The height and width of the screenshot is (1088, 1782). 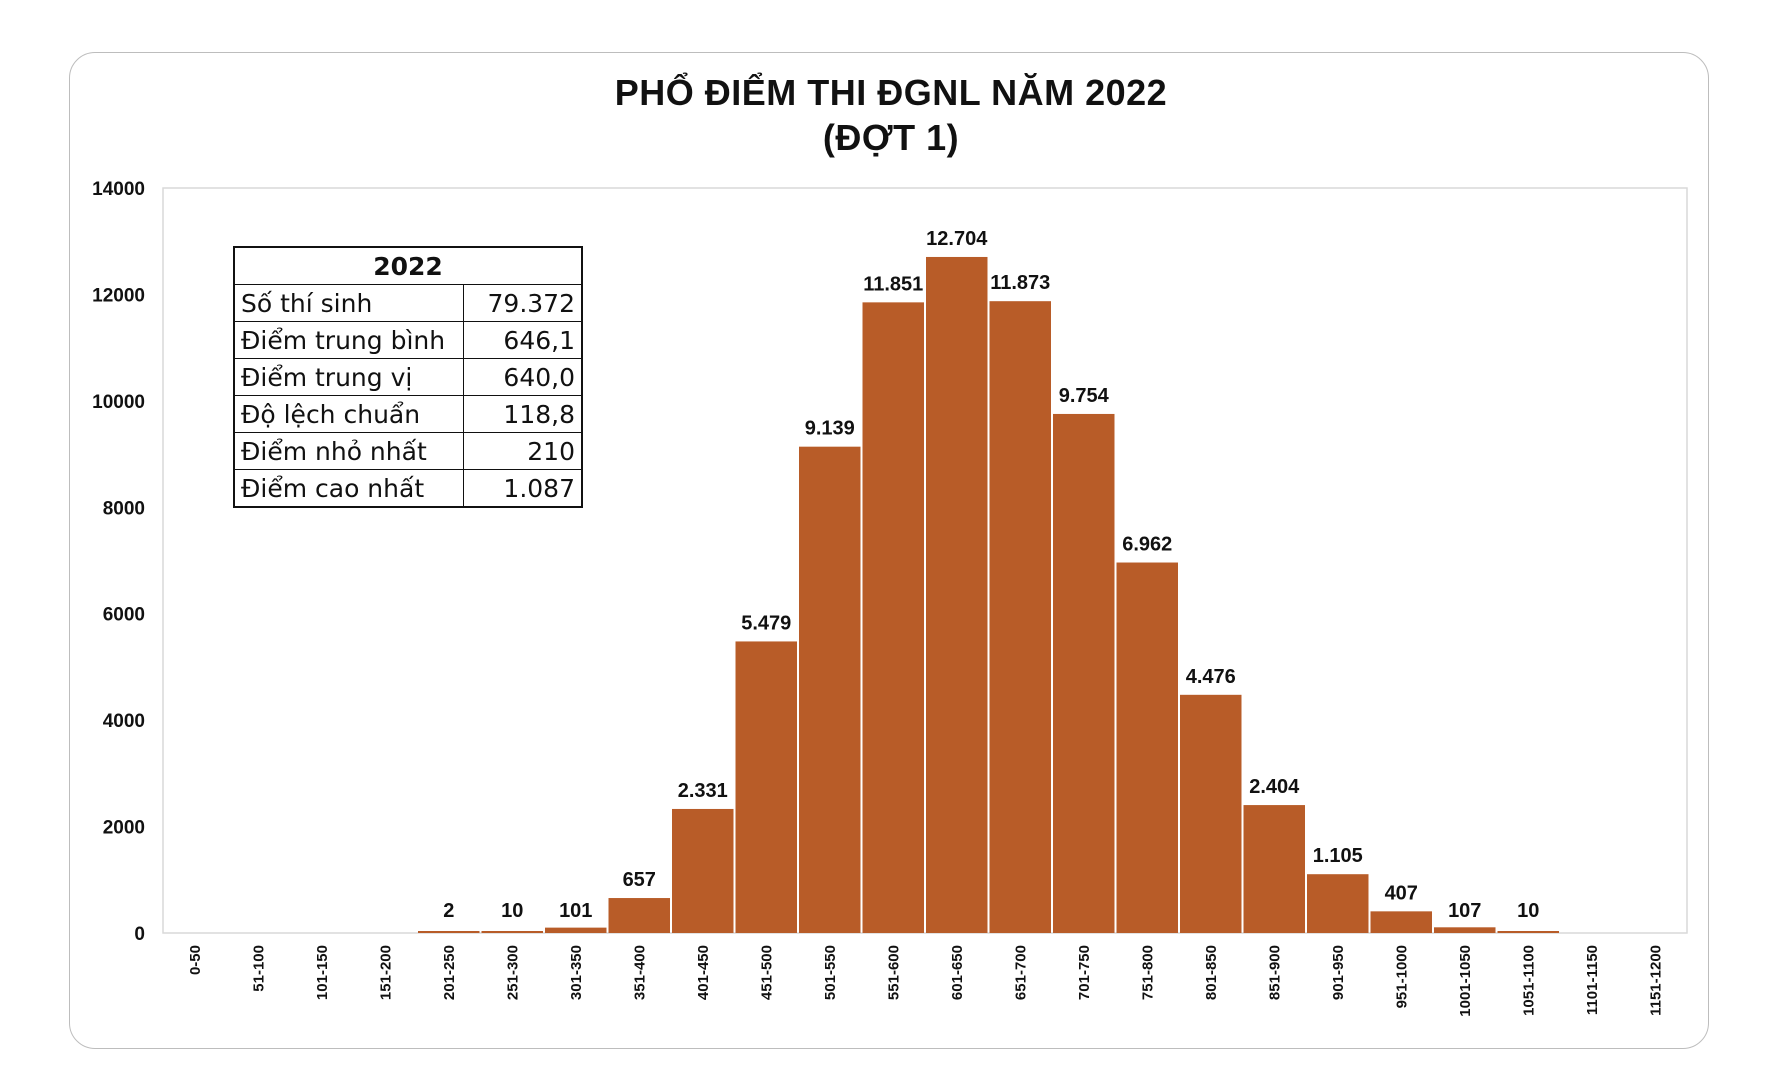 What do you see at coordinates (1147, 545) in the screenshot?
I see `data-label: 6.962` at bounding box center [1147, 545].